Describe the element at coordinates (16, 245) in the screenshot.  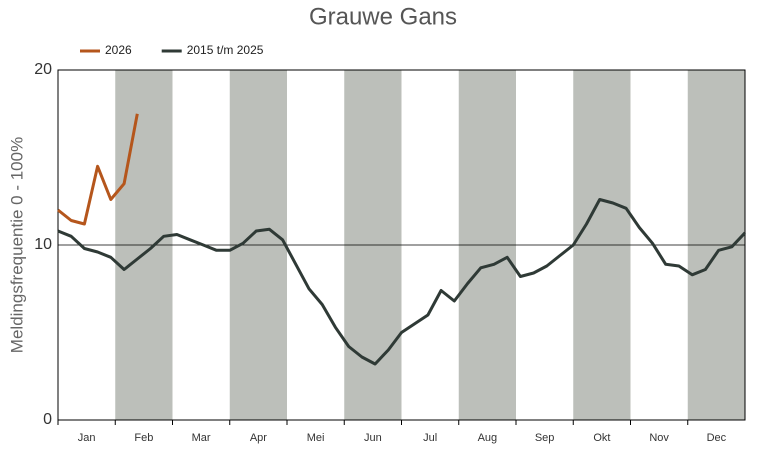
I see `y-axis-label: Meldingsfrequentie 0 - 100%` at that location.